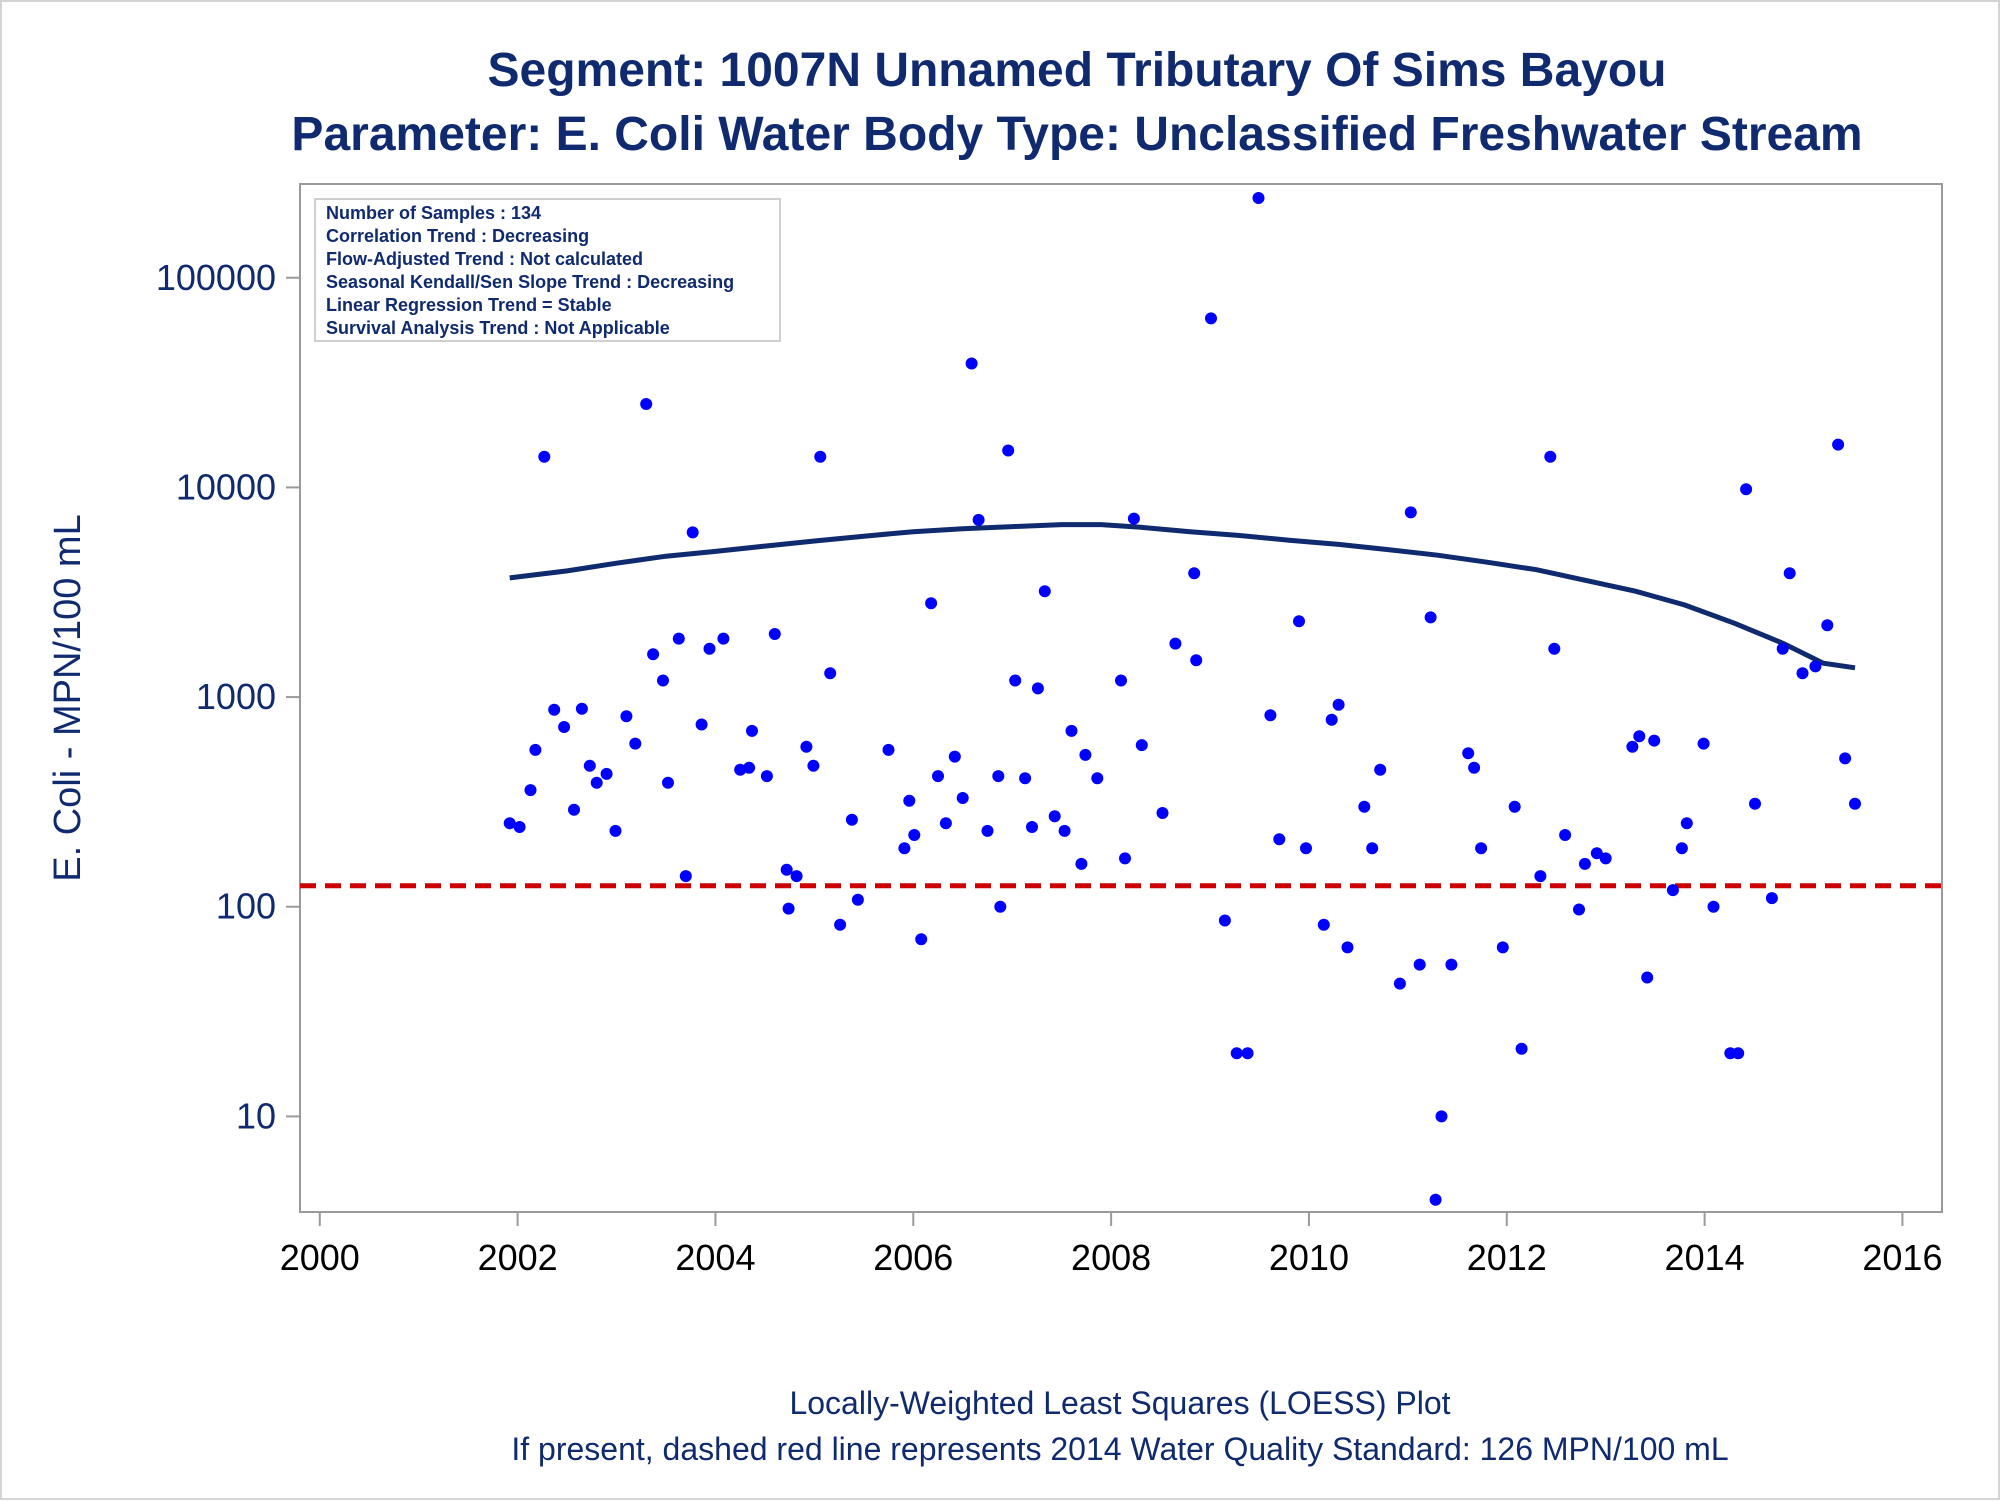  Describe the element at coordinates (484, 259) in the screenshot. I see `info-flow-adjusted-trend: Flow-Adjusted Trend : Not calculated` at that location.